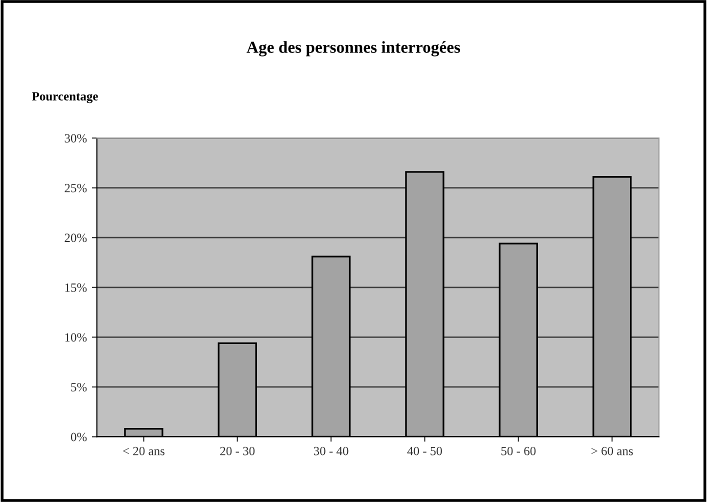  I want to click on y-tick-label: 0%, so click(78, 437).